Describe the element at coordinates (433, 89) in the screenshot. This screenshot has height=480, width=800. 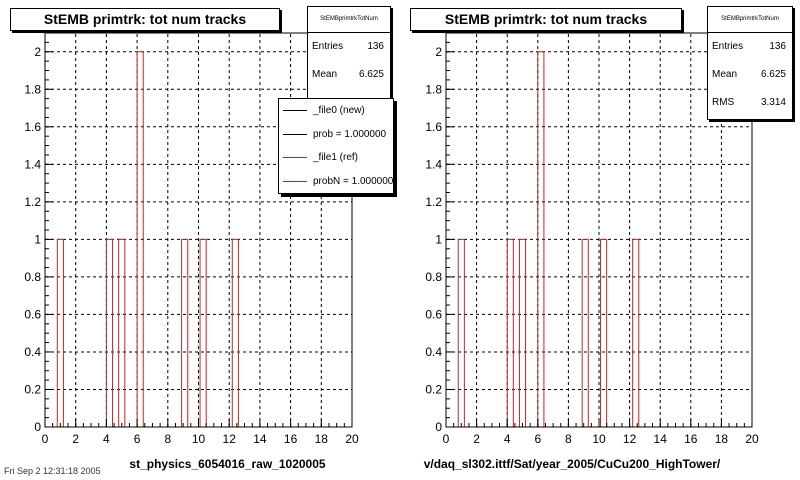
I see `right-ytick-label: 1.8` at that location.